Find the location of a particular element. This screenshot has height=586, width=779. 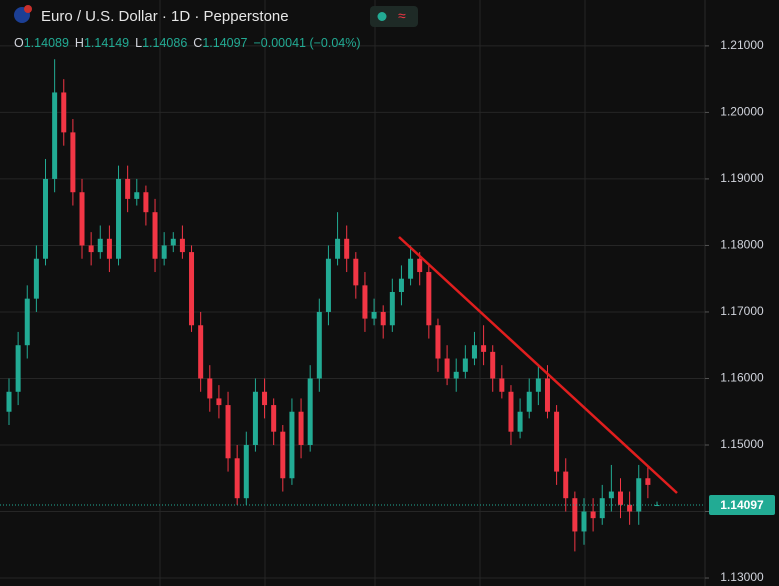

status-badge is located at coordinates (394, 16).